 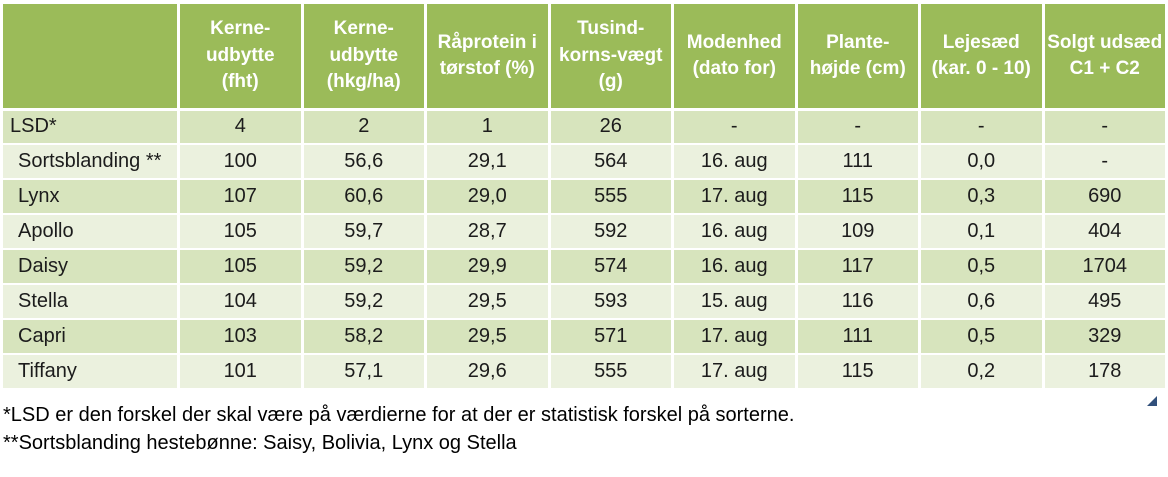 I want to click on data-cell: 59,7, so click(x=363, y=231).